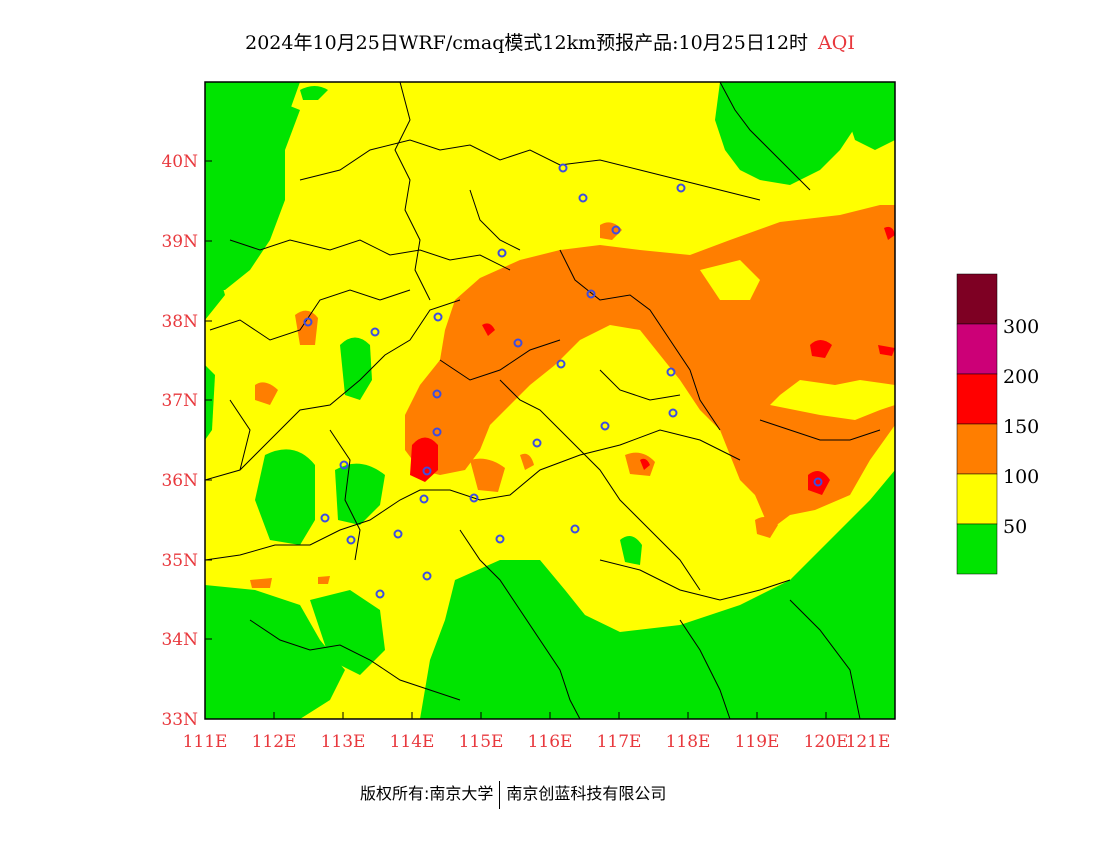  I want to click on copyright-footer: 版权所有:南京大学 南京创蓝科技有限公司, so click(513, 794).